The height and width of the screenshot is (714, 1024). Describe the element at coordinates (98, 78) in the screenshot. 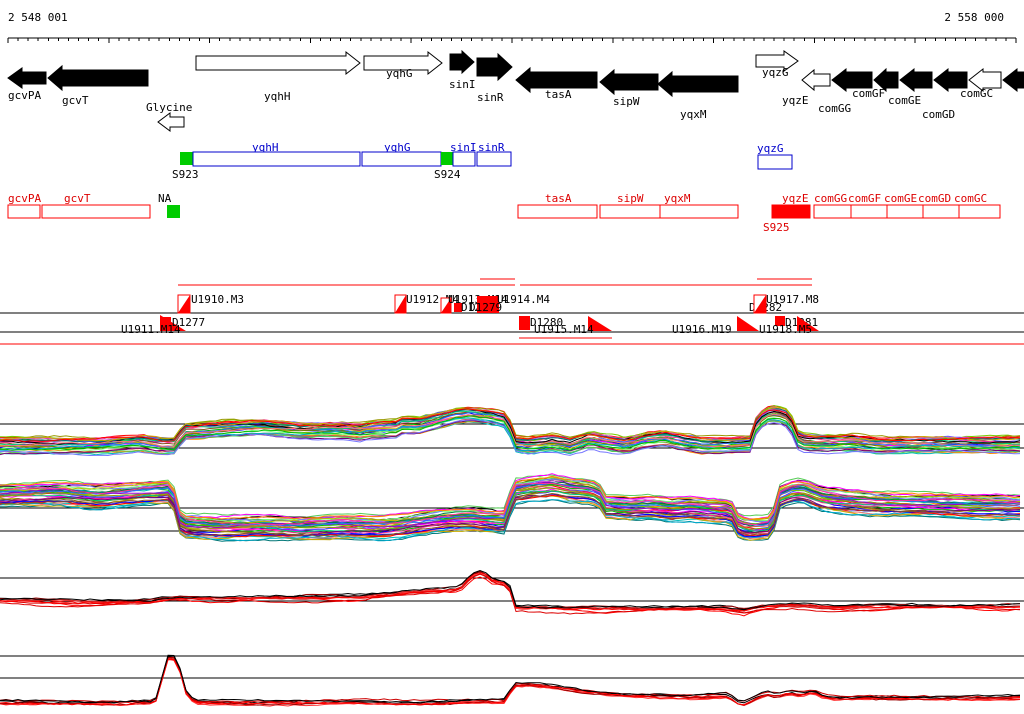

I see `gene-arrow-gcvT` at that location.